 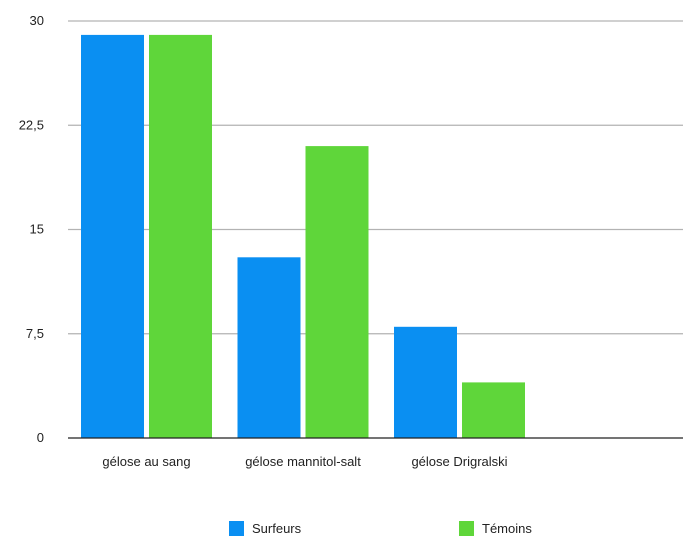 I want to click on y-tick-label: 7,5, so click(x=35, y=333).